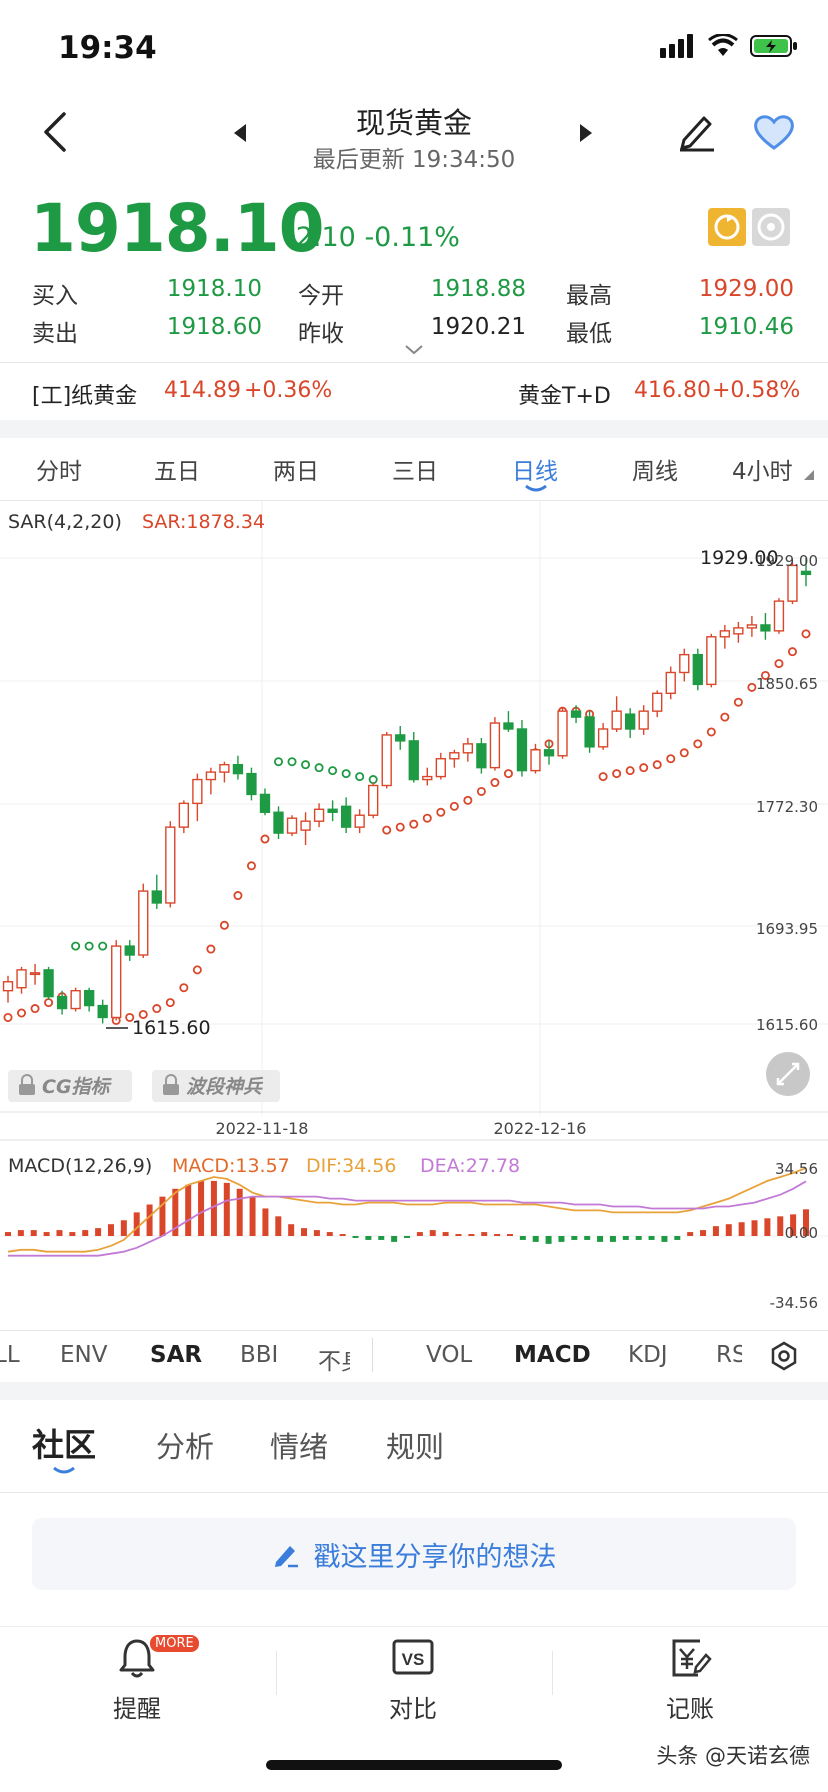 The image size is (828, 1792). What do you see at coordinates (784, 1356) in the screenshot?
I see `indicator-settings-icon` at bounding box center [784, 1356].